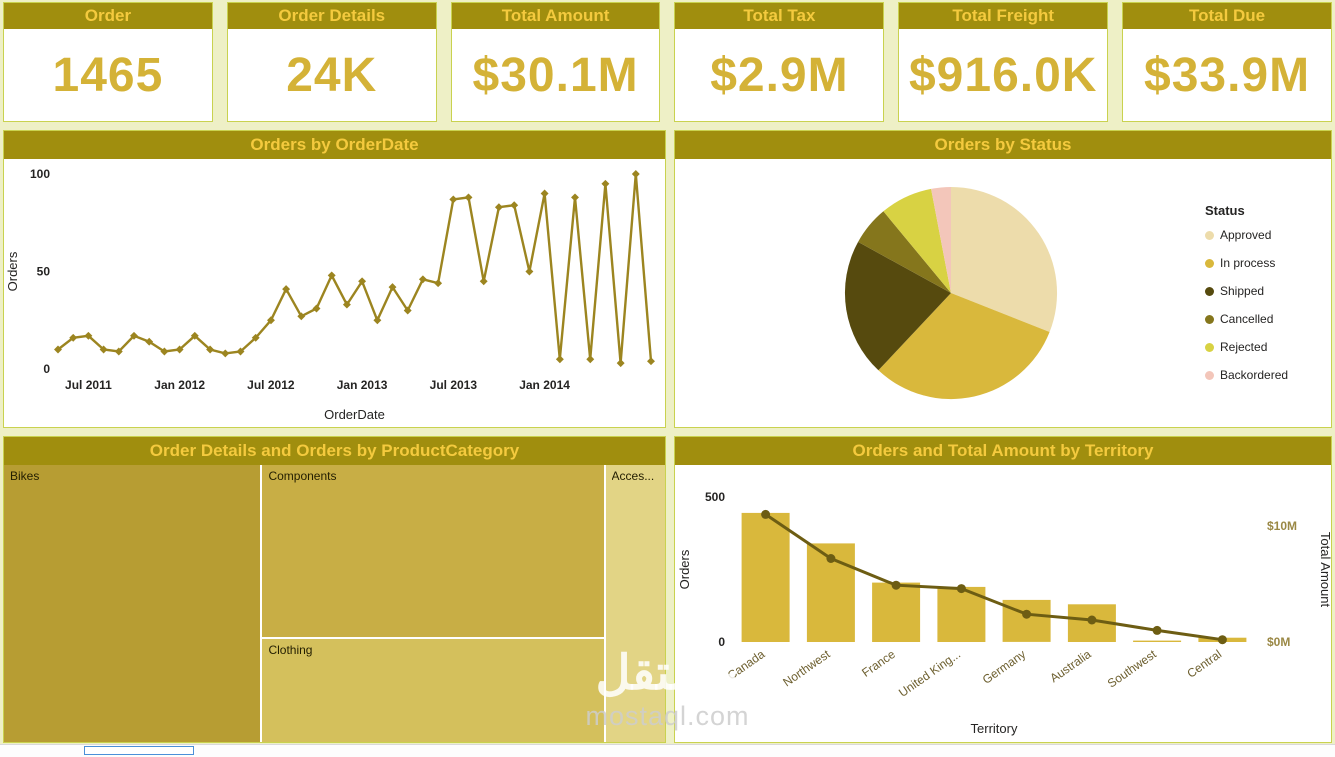  I want to click on line-marker-united-king, so click(961, 589).